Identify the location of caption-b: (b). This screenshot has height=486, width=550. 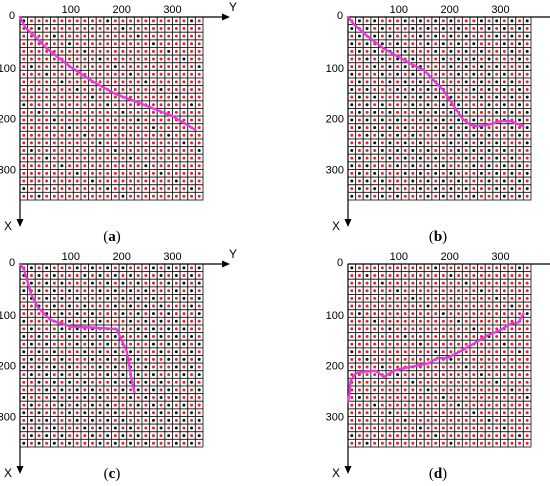
(438, 237).